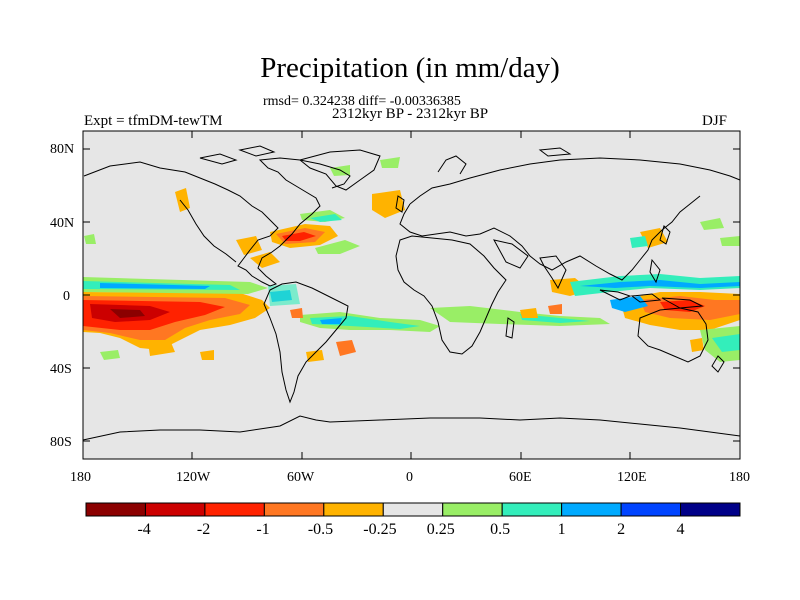 The image size is (800, 600). What do you see at coordinates (440, 529) in the screenshot?
I see `colorbar-label: 0.25` at bounding box center [440, 529].